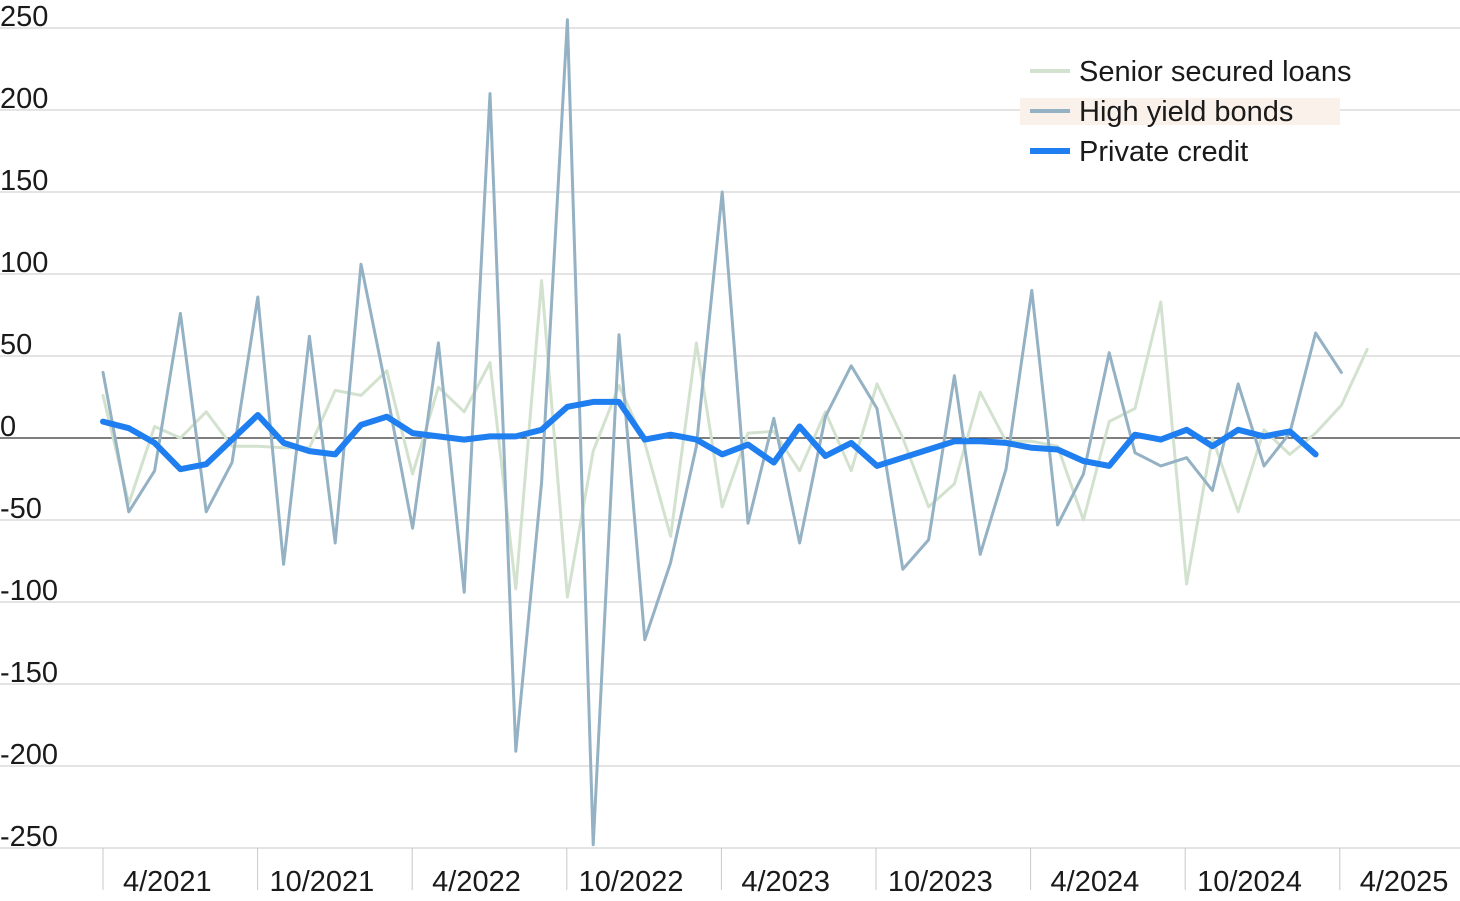  I want to click on y-tick-label: 150, so click(24, 181).